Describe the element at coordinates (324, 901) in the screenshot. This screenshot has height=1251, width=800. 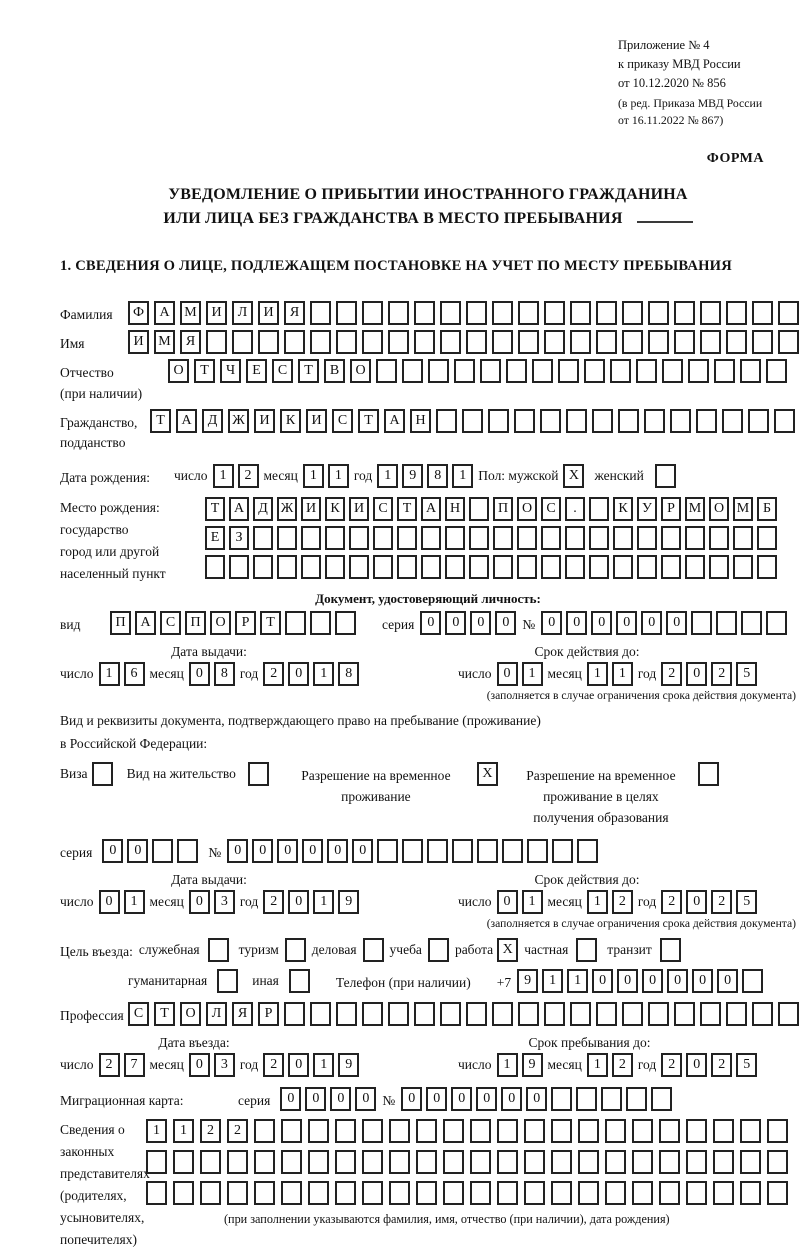
I see `residence-issue-year-cell: 1` at that location.